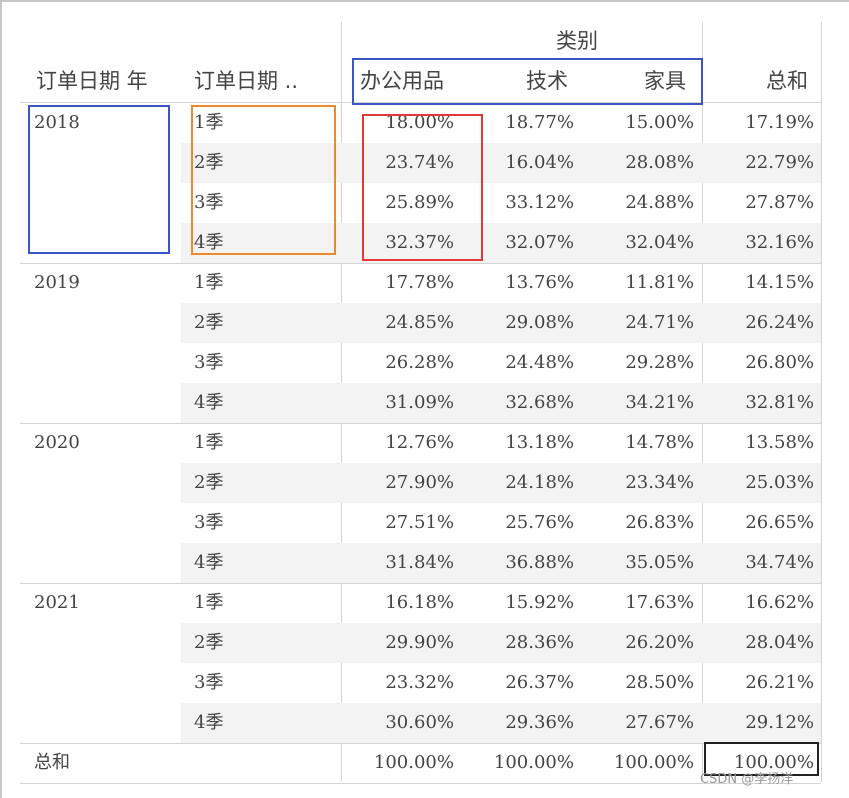  I want to click on value-cell: 17.78%, so click(419, 282).